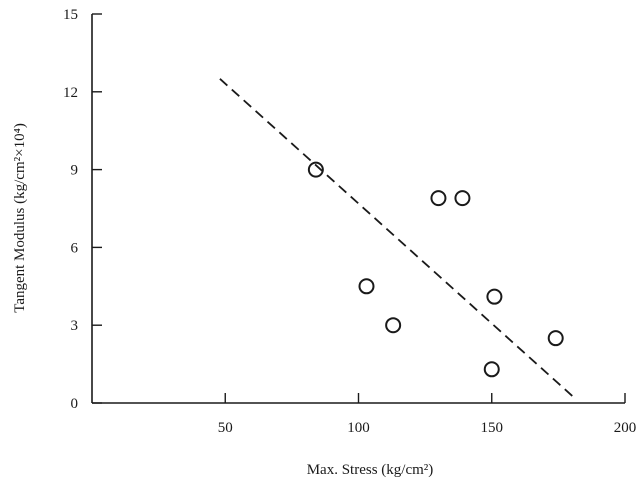 The height and width of the screenshot is (483, 638). Describe the element at coordinates (75, 404) in the screenshot. I see `y-tick-label: 0` at that location.